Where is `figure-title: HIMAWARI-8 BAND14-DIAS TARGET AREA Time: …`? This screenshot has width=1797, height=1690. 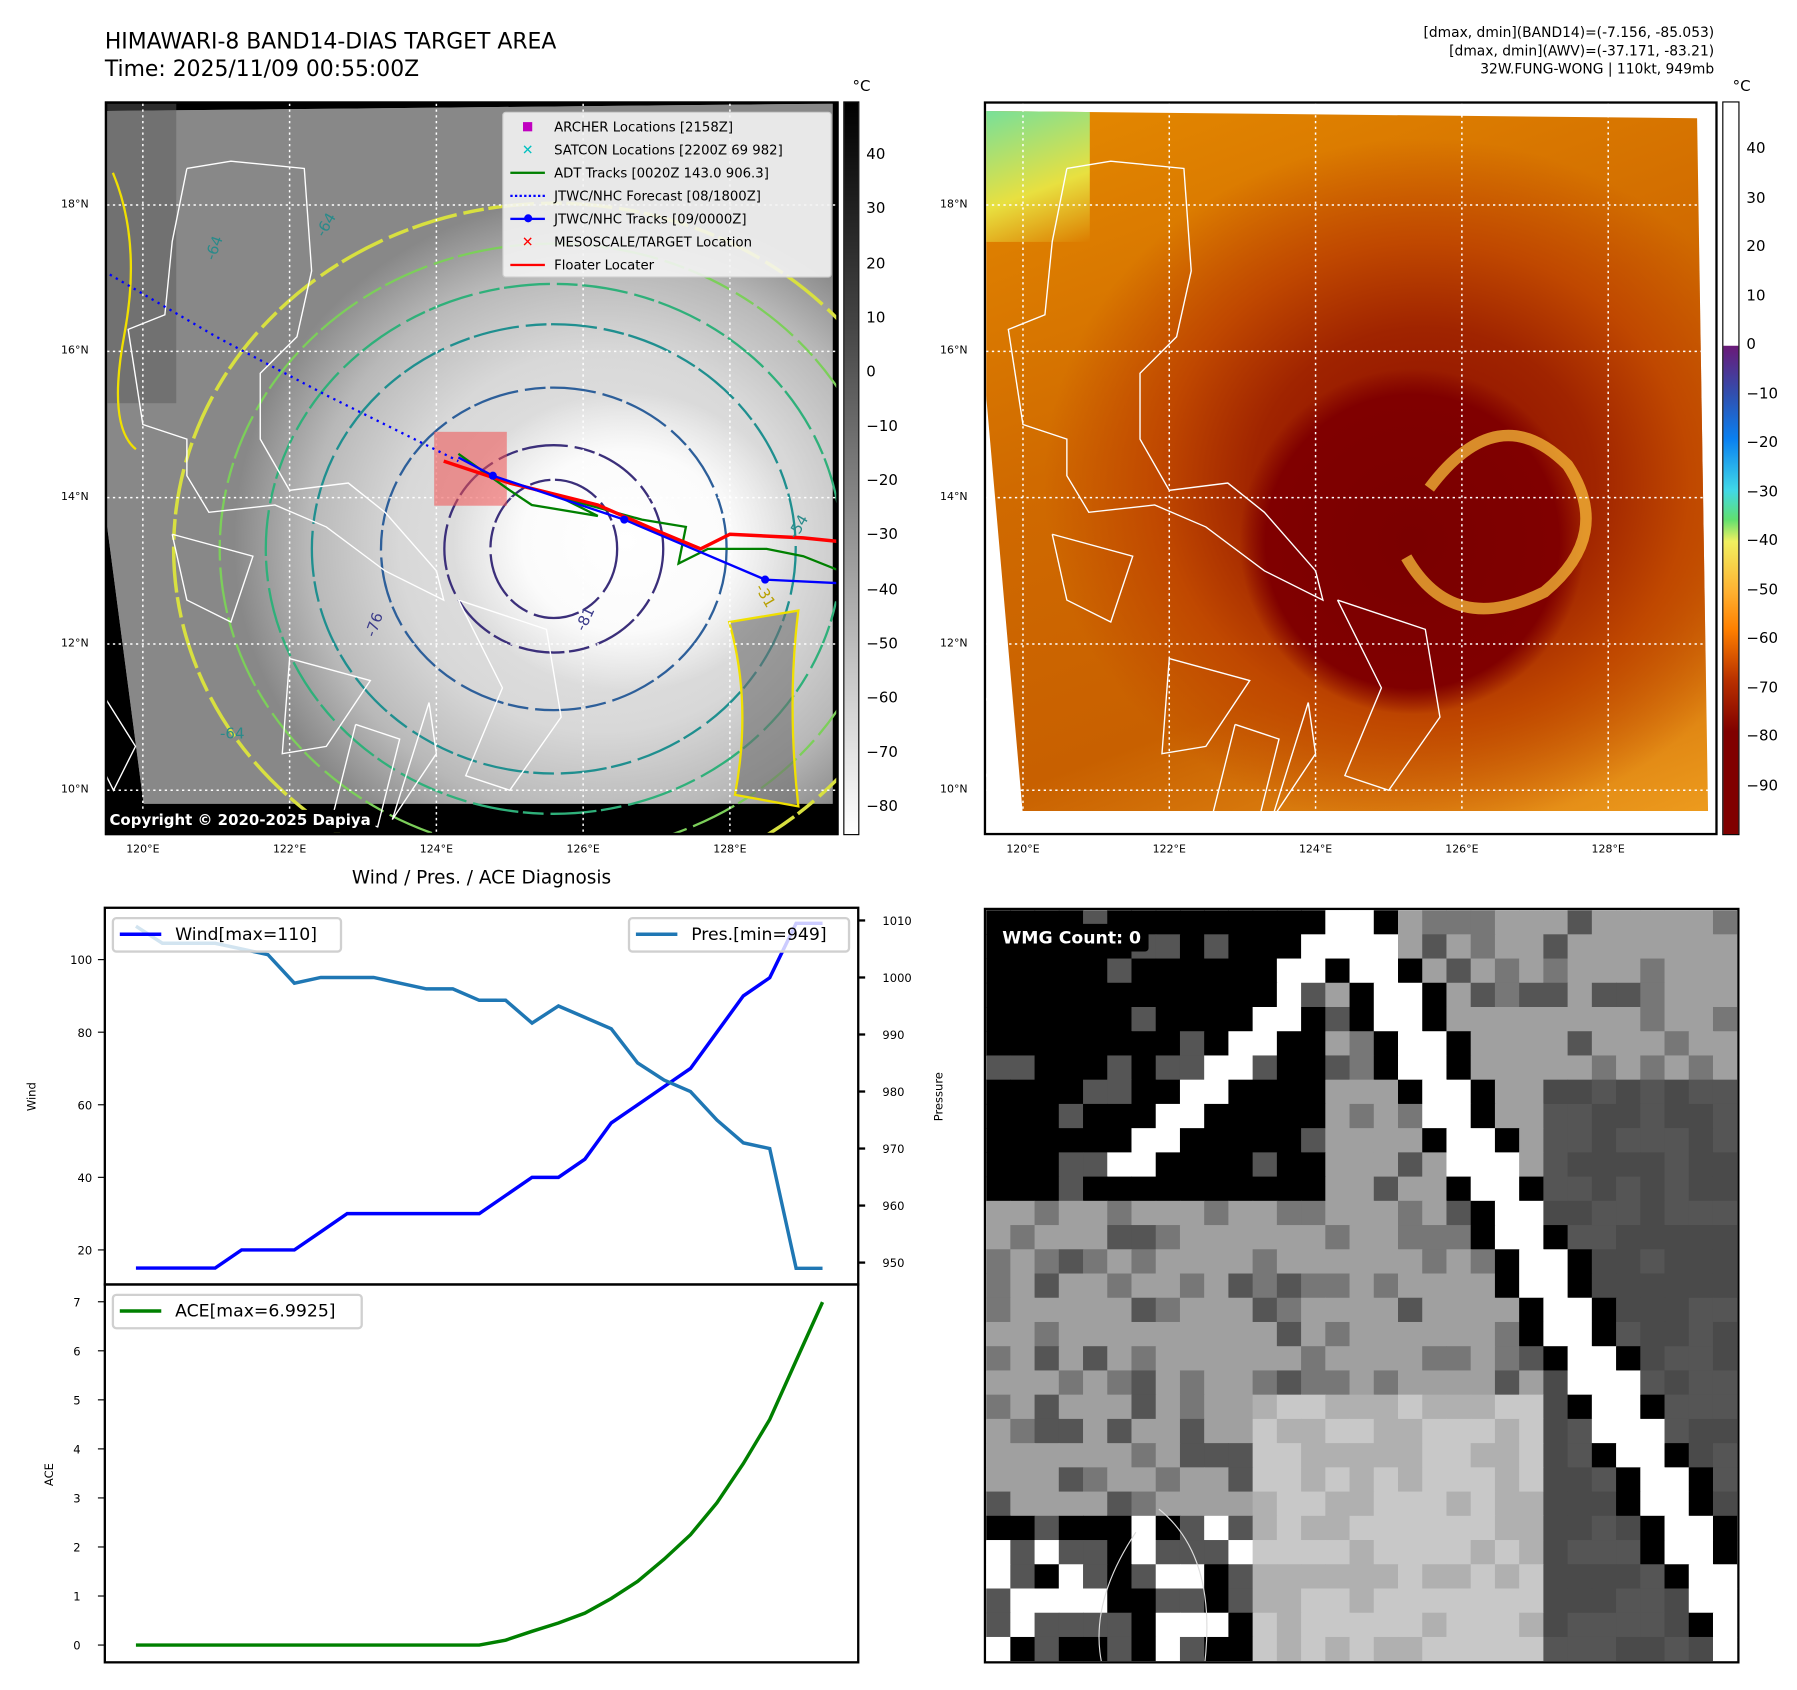
figure-title: HIMAWARI-8 BAND14-DIAS TARGET AREA Time: … is located at coordinates (330, 55).